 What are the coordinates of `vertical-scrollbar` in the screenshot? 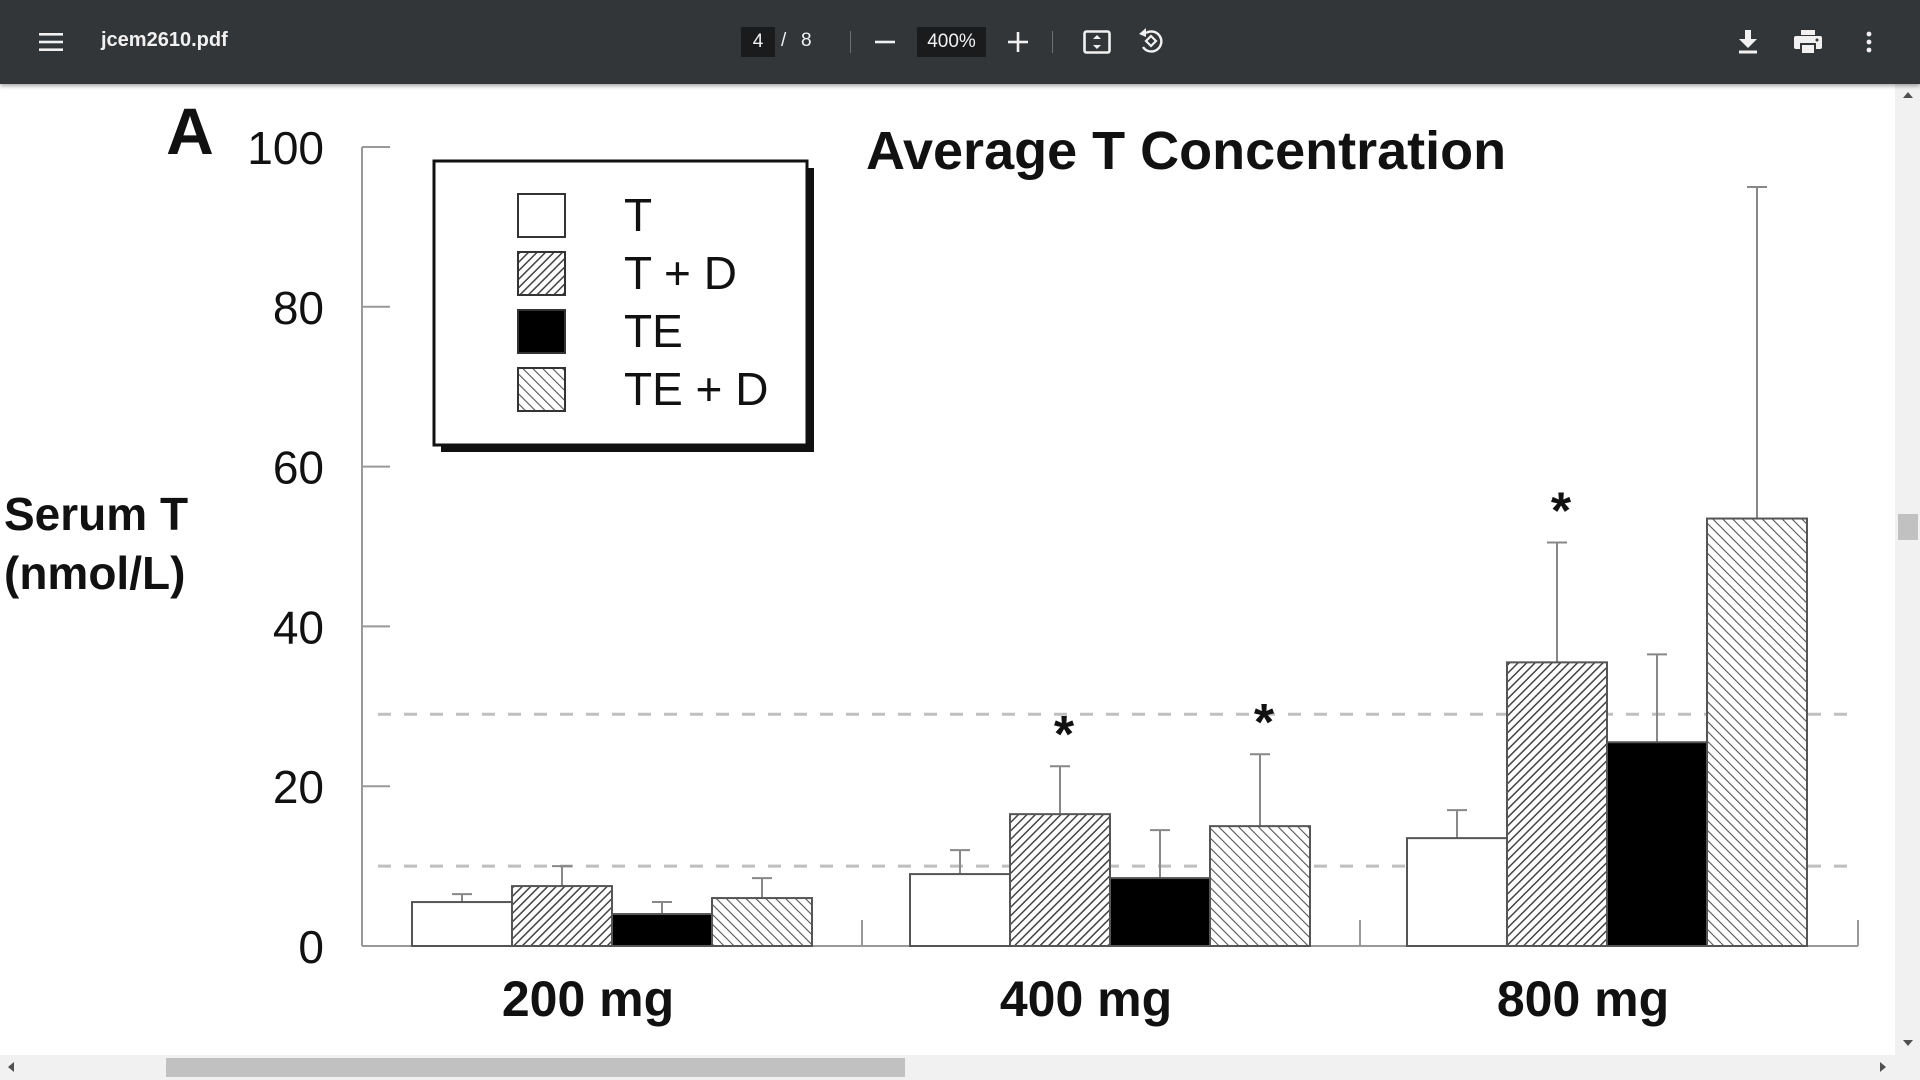 It's located at (1907, 569).